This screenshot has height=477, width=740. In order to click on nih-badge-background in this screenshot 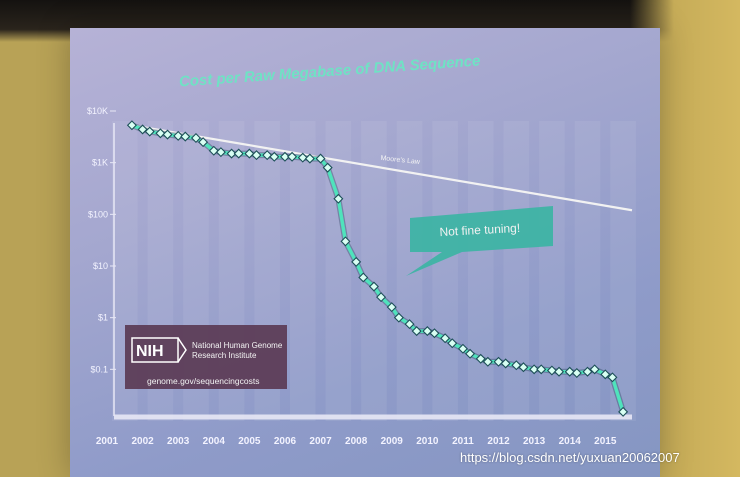, I will do `click(206, 357)`.